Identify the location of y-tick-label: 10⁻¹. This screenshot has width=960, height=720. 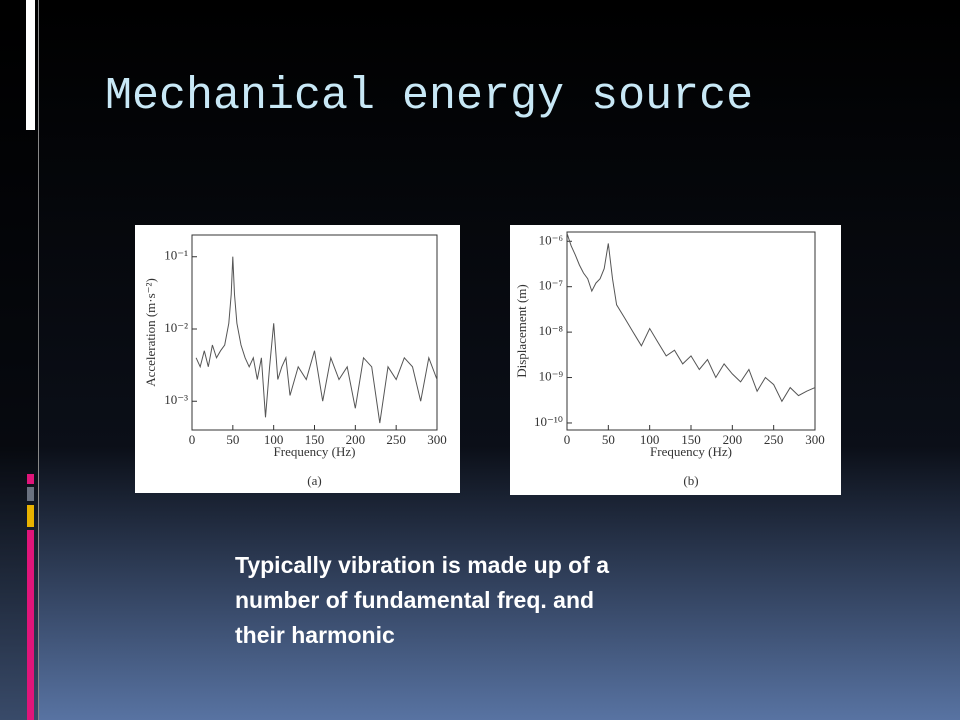
(176, 255).